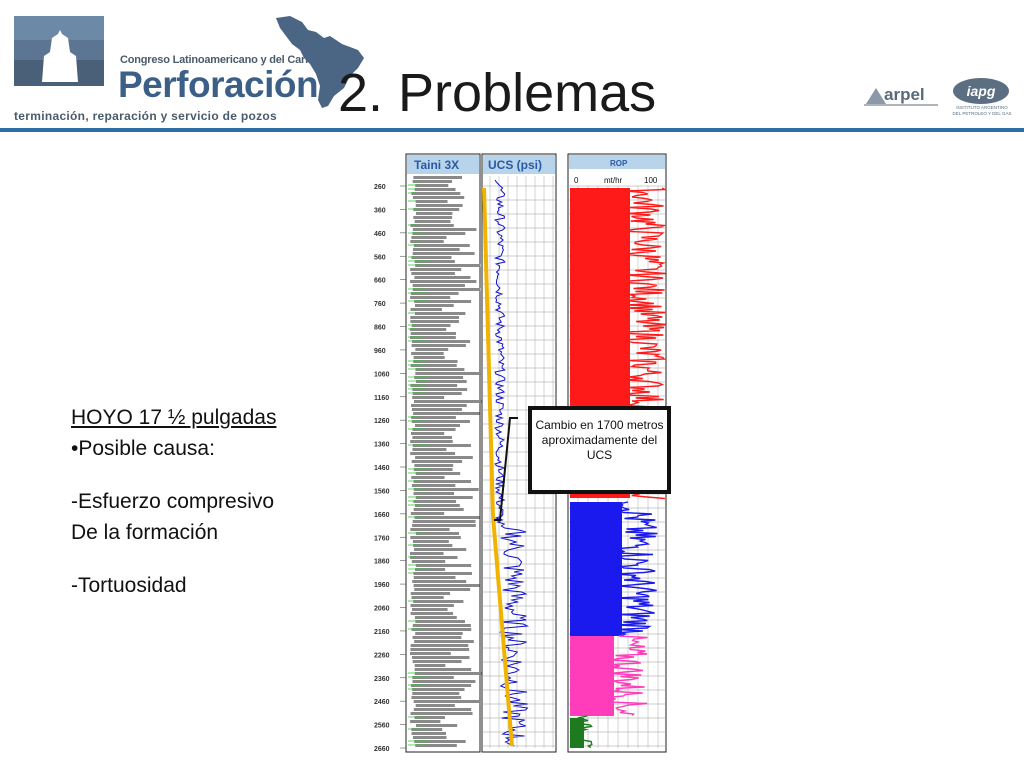 The height and width of the screenshot is (768, 1024). What do you see at coordinates (506, 469) in the screenshot?
I see `ucs-change-bracket` at bounding box center [506, 469].